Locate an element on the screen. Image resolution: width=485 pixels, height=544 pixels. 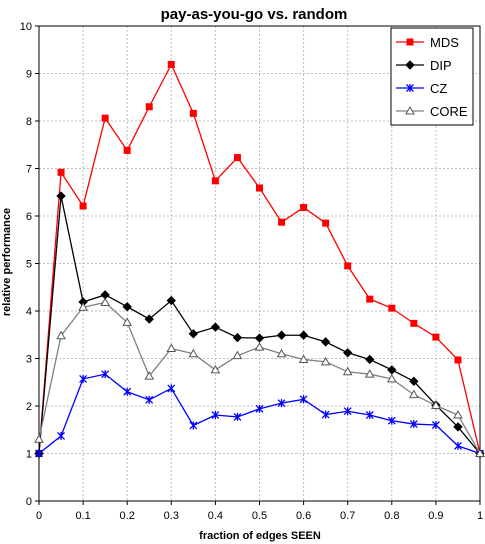
x-tick-label: 0.1 is located at coordinates (82, 516).